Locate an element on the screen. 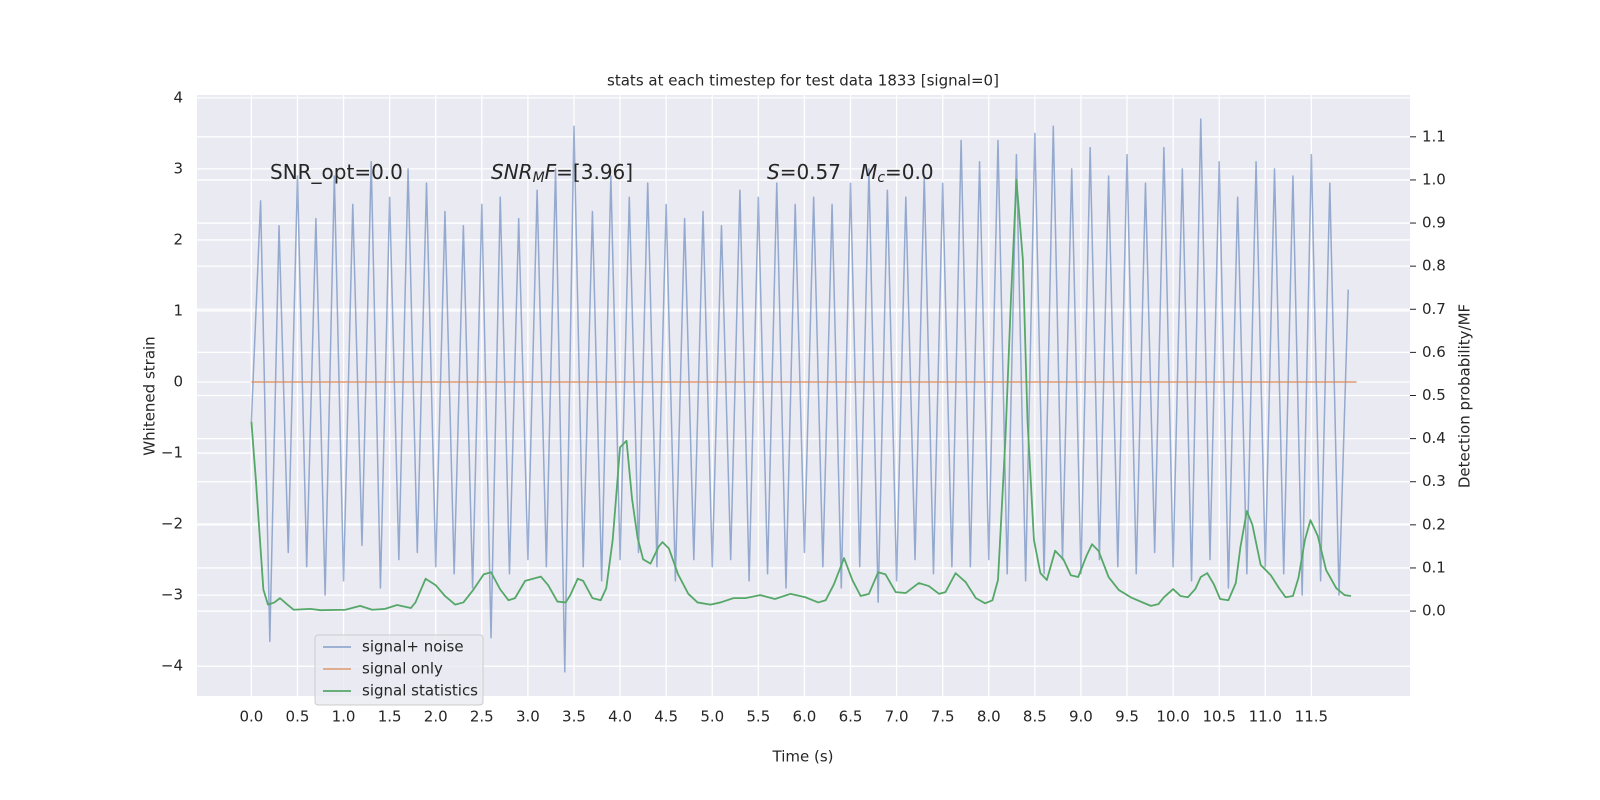 The image size is (1600, 800). y-tick-label: −2 is located at coordinates (172, 524).